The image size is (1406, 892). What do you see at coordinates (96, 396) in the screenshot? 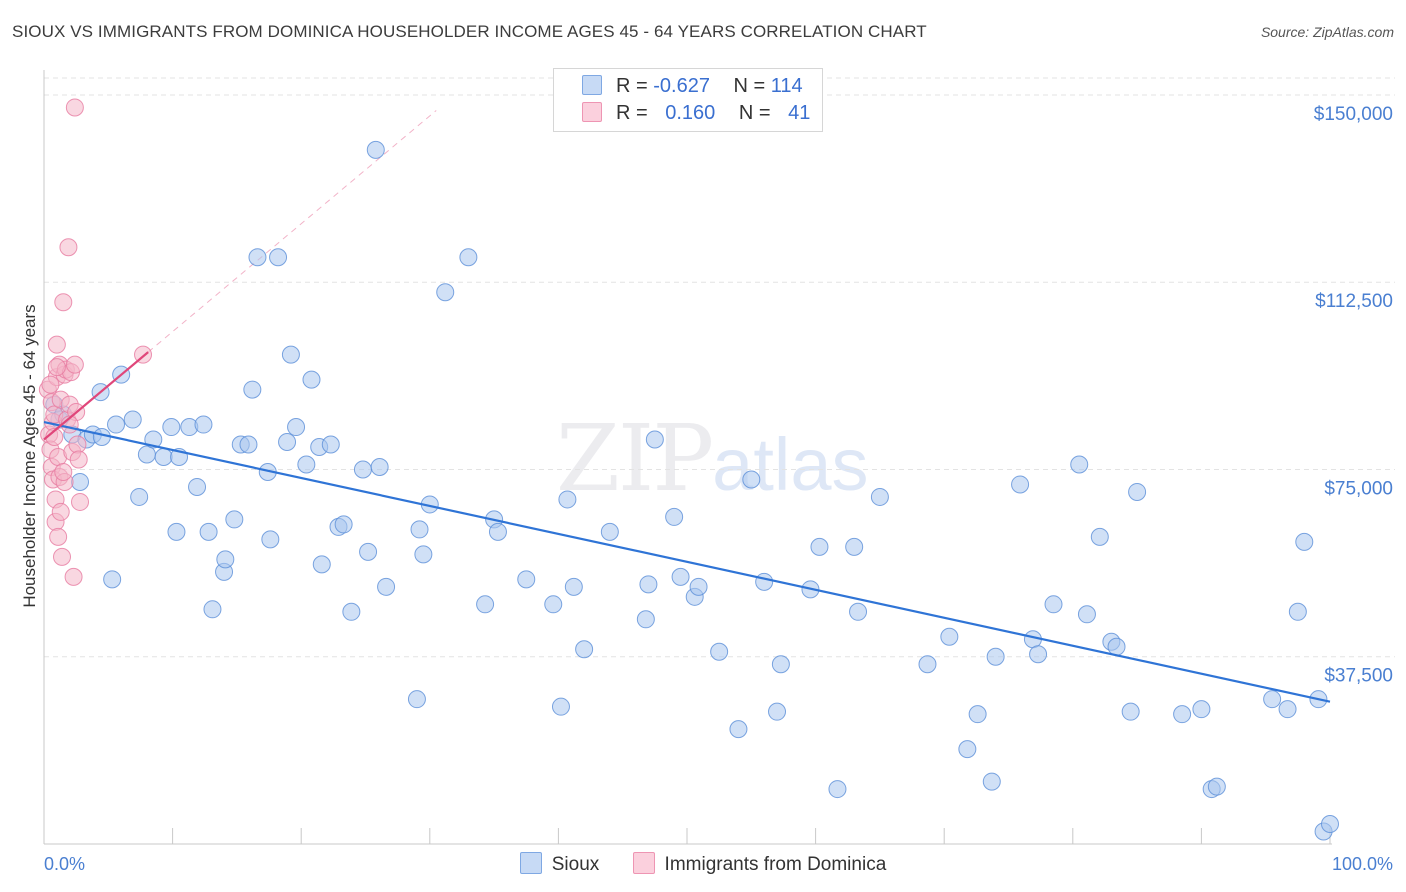
I see `dominica-trend-line` at bounding box center [96, 396].